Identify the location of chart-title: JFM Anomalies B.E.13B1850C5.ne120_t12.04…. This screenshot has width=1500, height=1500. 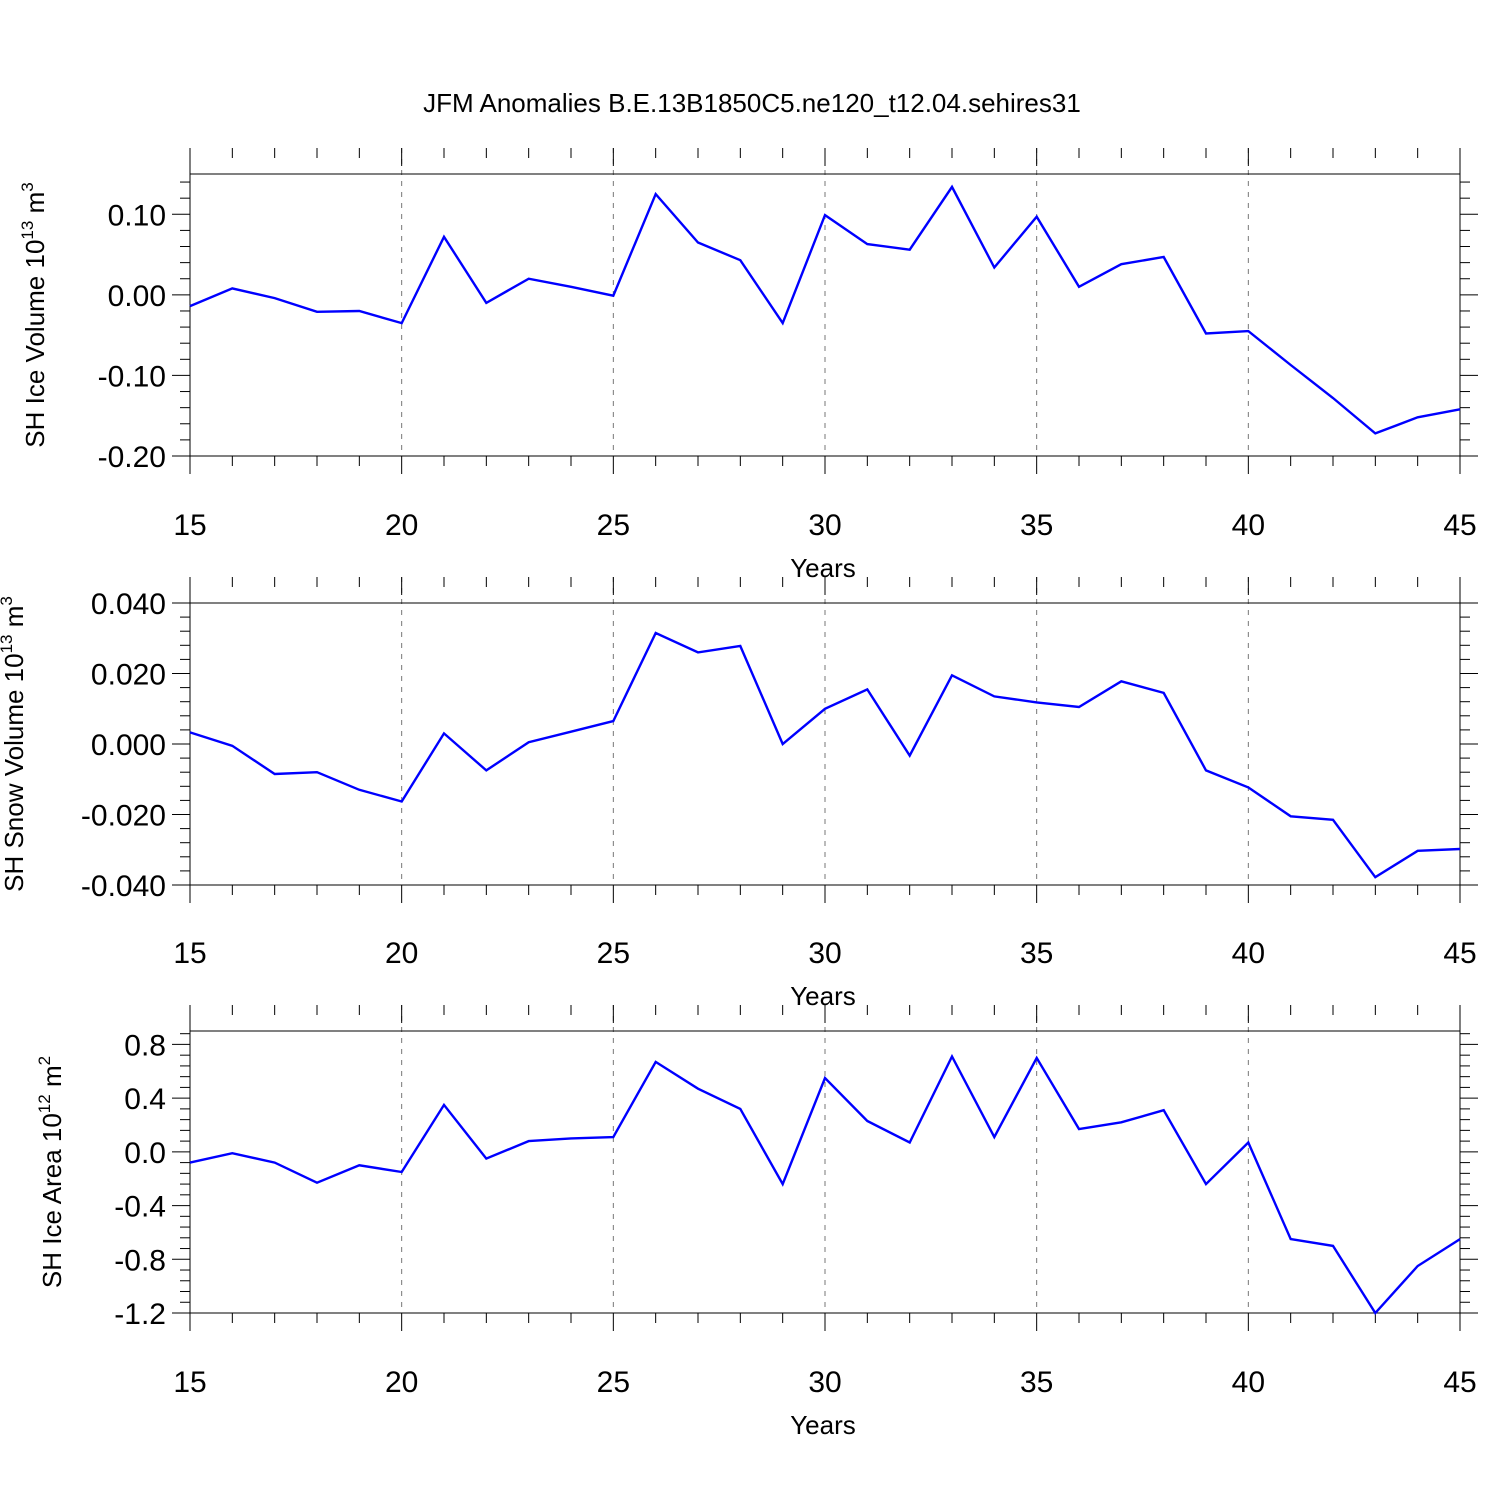
(752, 103).